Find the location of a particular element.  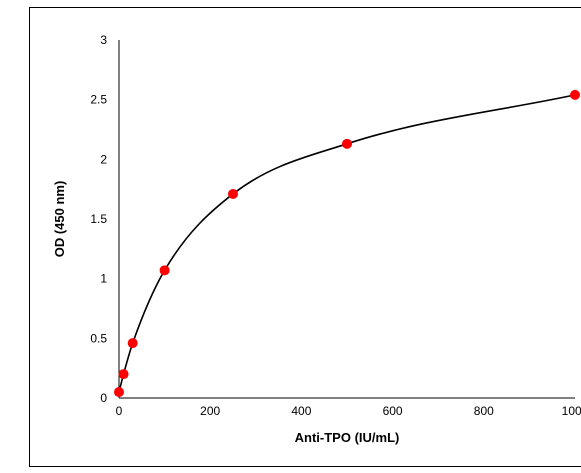

x-tick-label: 600 is located at coordinates (393, 411).